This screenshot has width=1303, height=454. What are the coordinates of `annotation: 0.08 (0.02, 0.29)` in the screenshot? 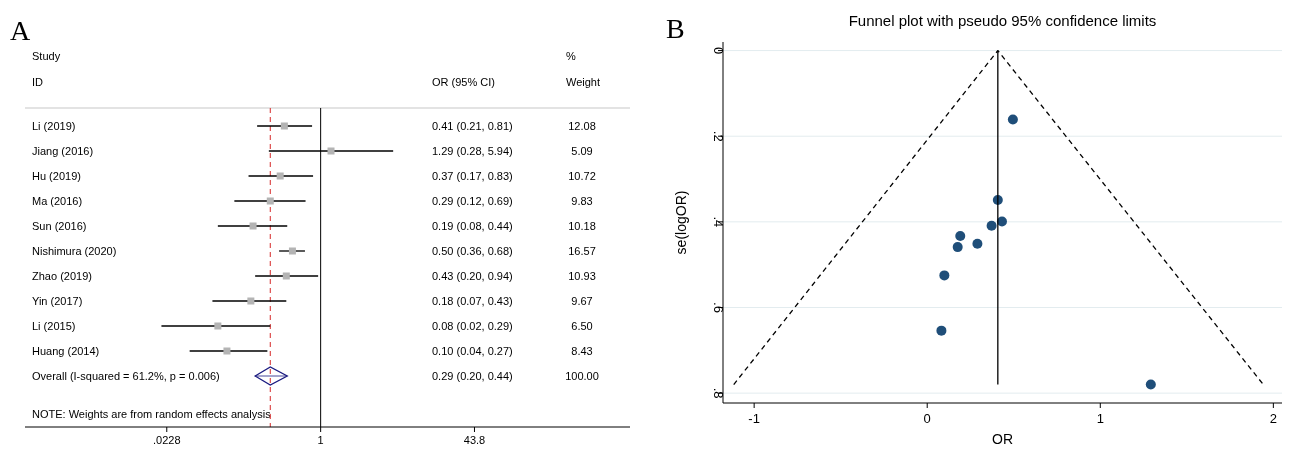 It's located at (472, 326).